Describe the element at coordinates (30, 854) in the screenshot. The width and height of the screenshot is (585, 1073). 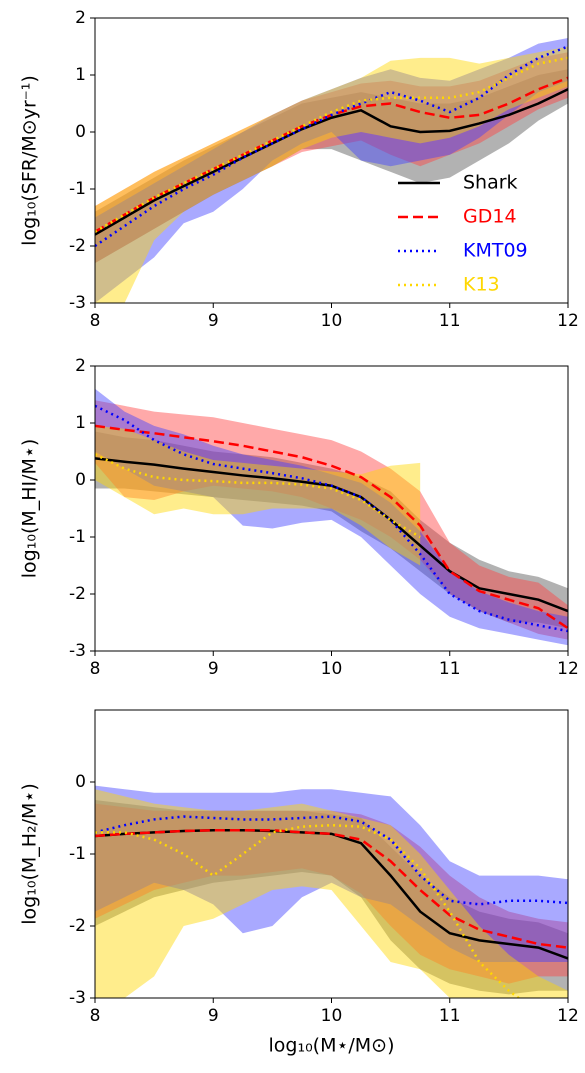
I see `y-axis-label: log₁₀(M_H₂/M⋆)` at that location.